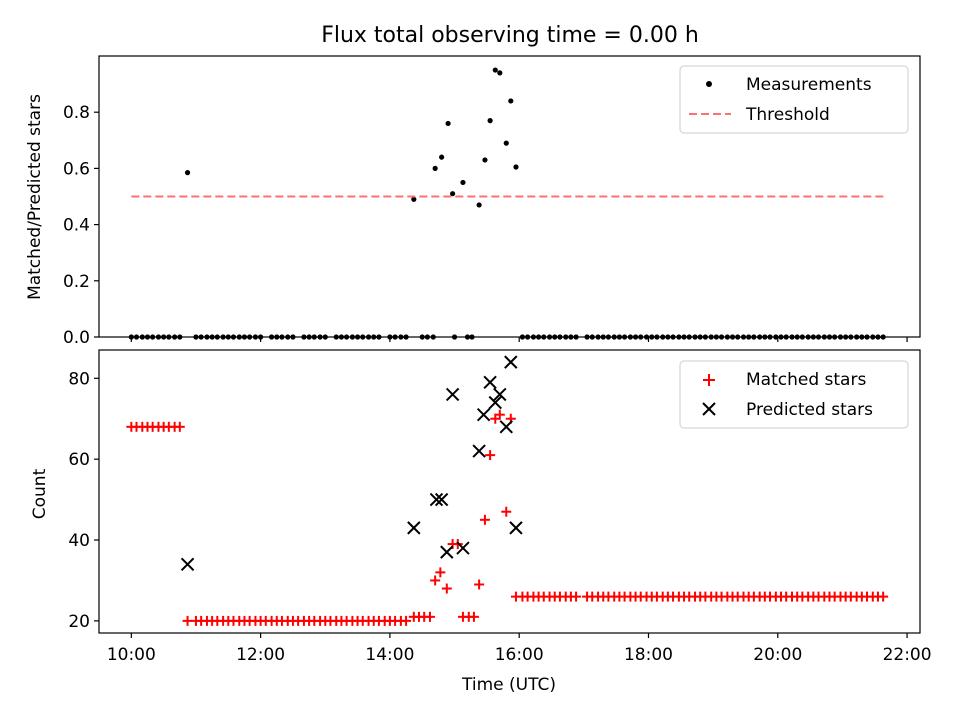 The image size is (960, 720). I want to click on predicted-stars-legend-marker, so click(709, 409).